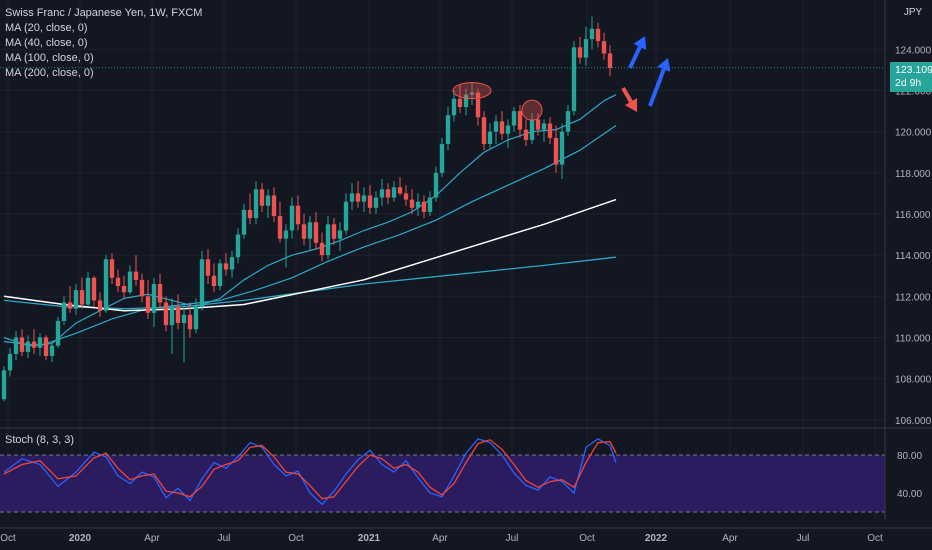 This screenshot has height=550, width=932. I want to click on x-tick-label: Apr, so click(440, 538).